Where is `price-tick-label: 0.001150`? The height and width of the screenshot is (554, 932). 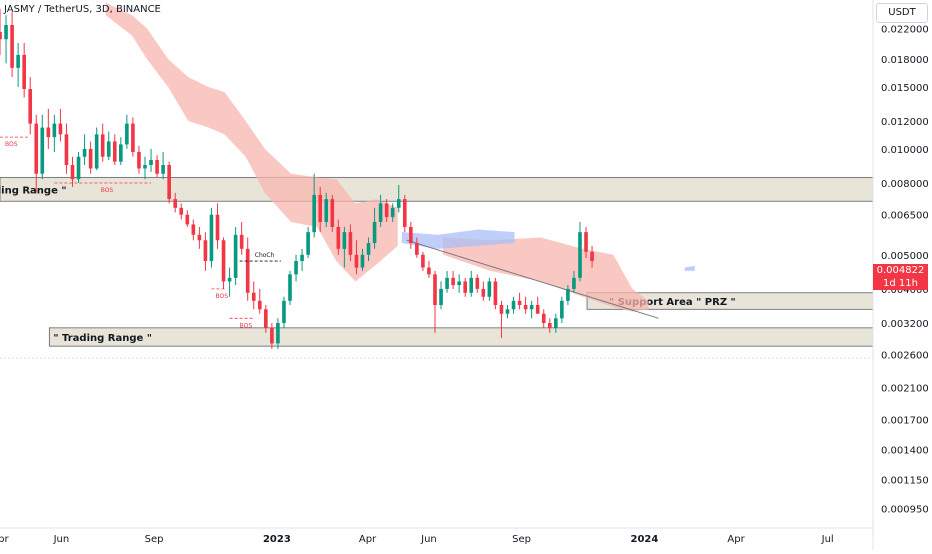 price-tick-label: 0.001150 is located at coordinates (905, 480).